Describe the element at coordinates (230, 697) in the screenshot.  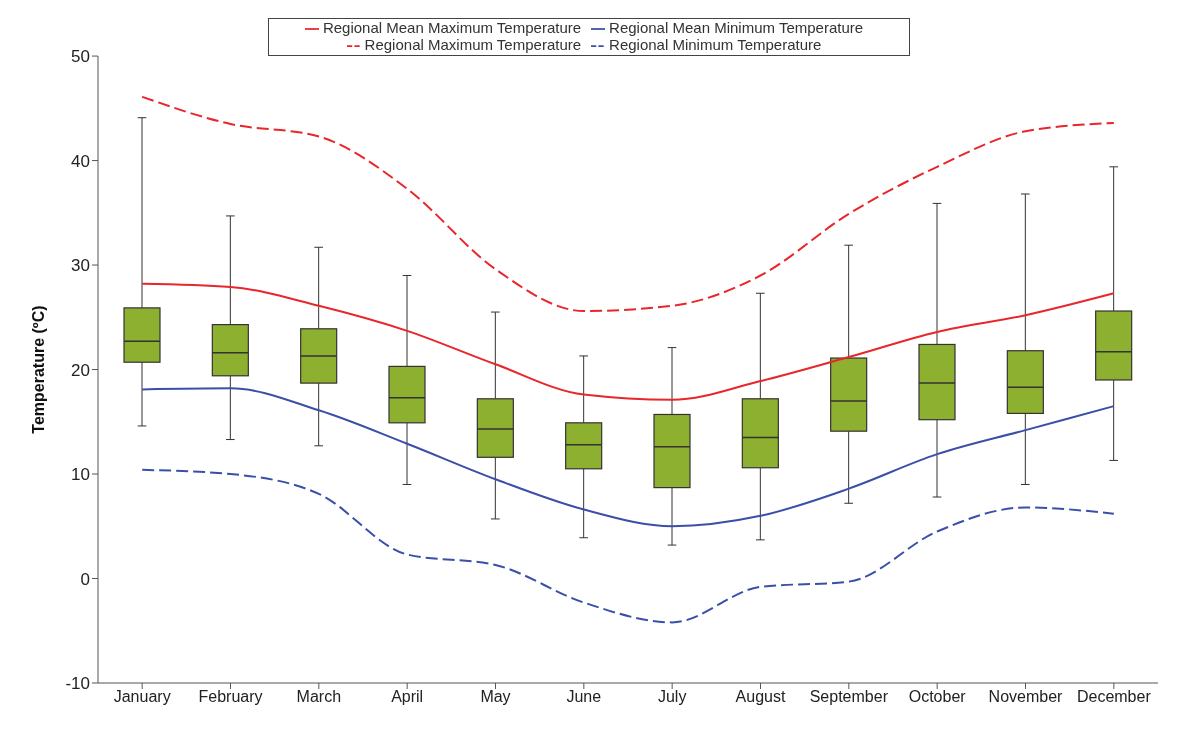
I see `x-tick-label: February` at that location.